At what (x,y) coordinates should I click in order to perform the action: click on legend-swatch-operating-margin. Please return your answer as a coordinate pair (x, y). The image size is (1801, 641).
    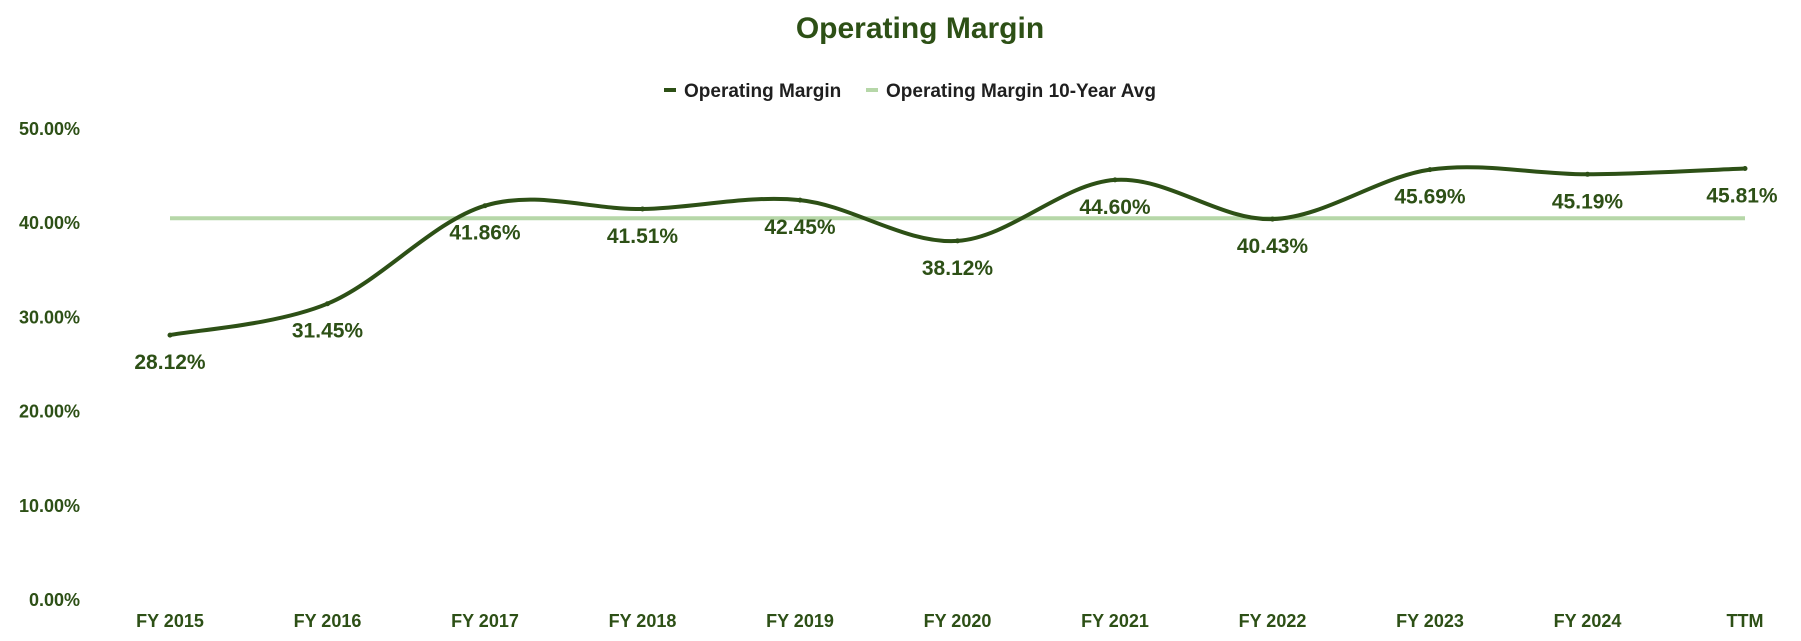
    Looking at the image, I should click on (670, 90).